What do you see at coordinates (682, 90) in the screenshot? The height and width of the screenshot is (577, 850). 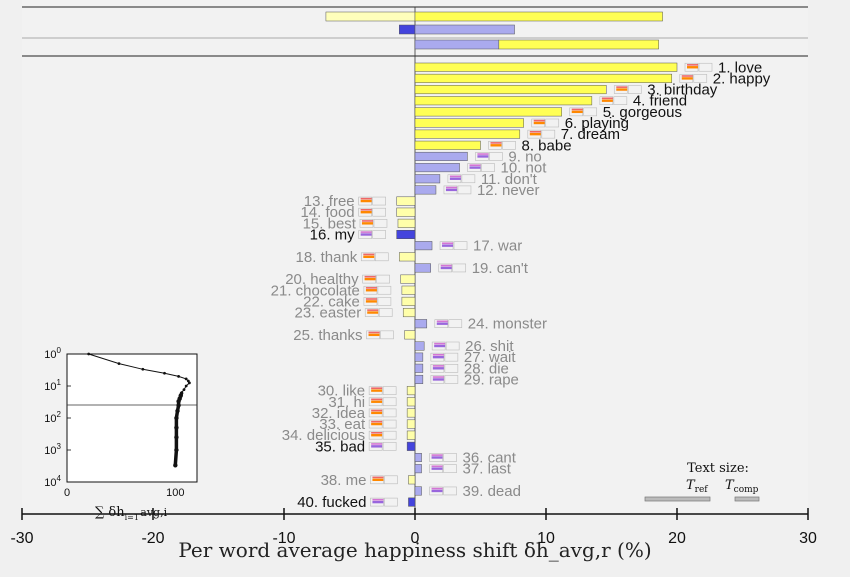 I see `word-label-3: 3. birthday` at bounding box center [682, 90].